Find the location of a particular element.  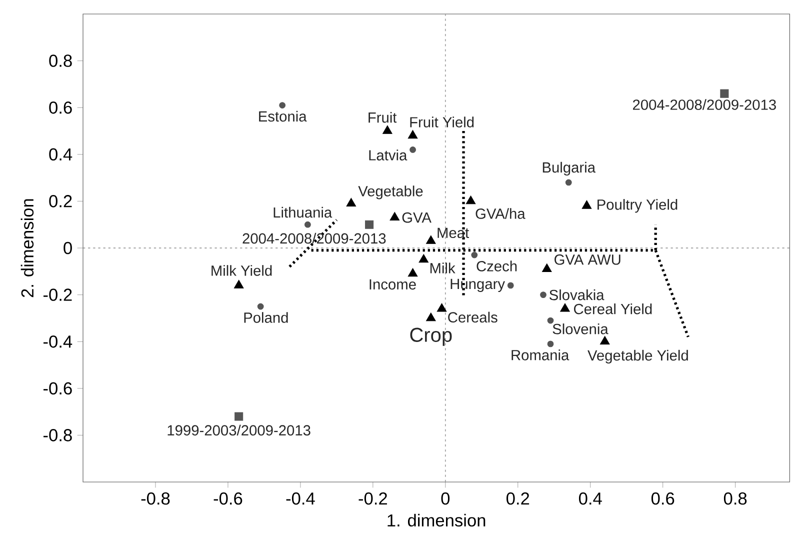

annotation: Slovenia is located at coordinates (580, 328).